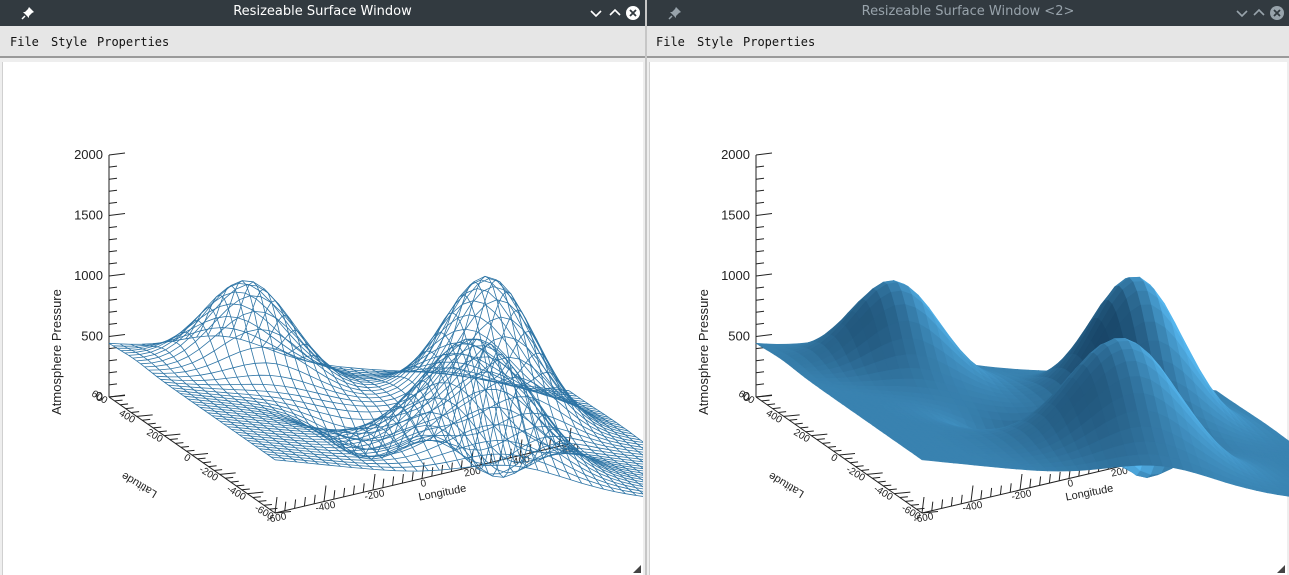  I want to click on z-tick-label: 0, so click(99, 396).